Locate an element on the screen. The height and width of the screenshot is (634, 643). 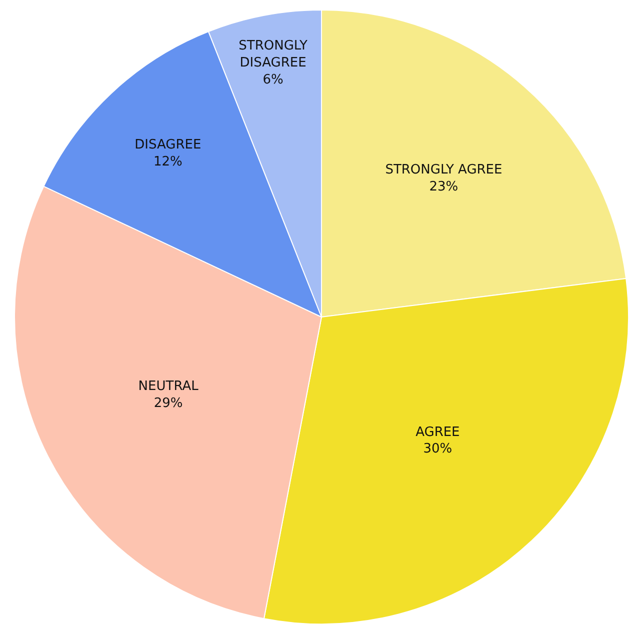
data-label: 29% is located at coordinates (168, 403).